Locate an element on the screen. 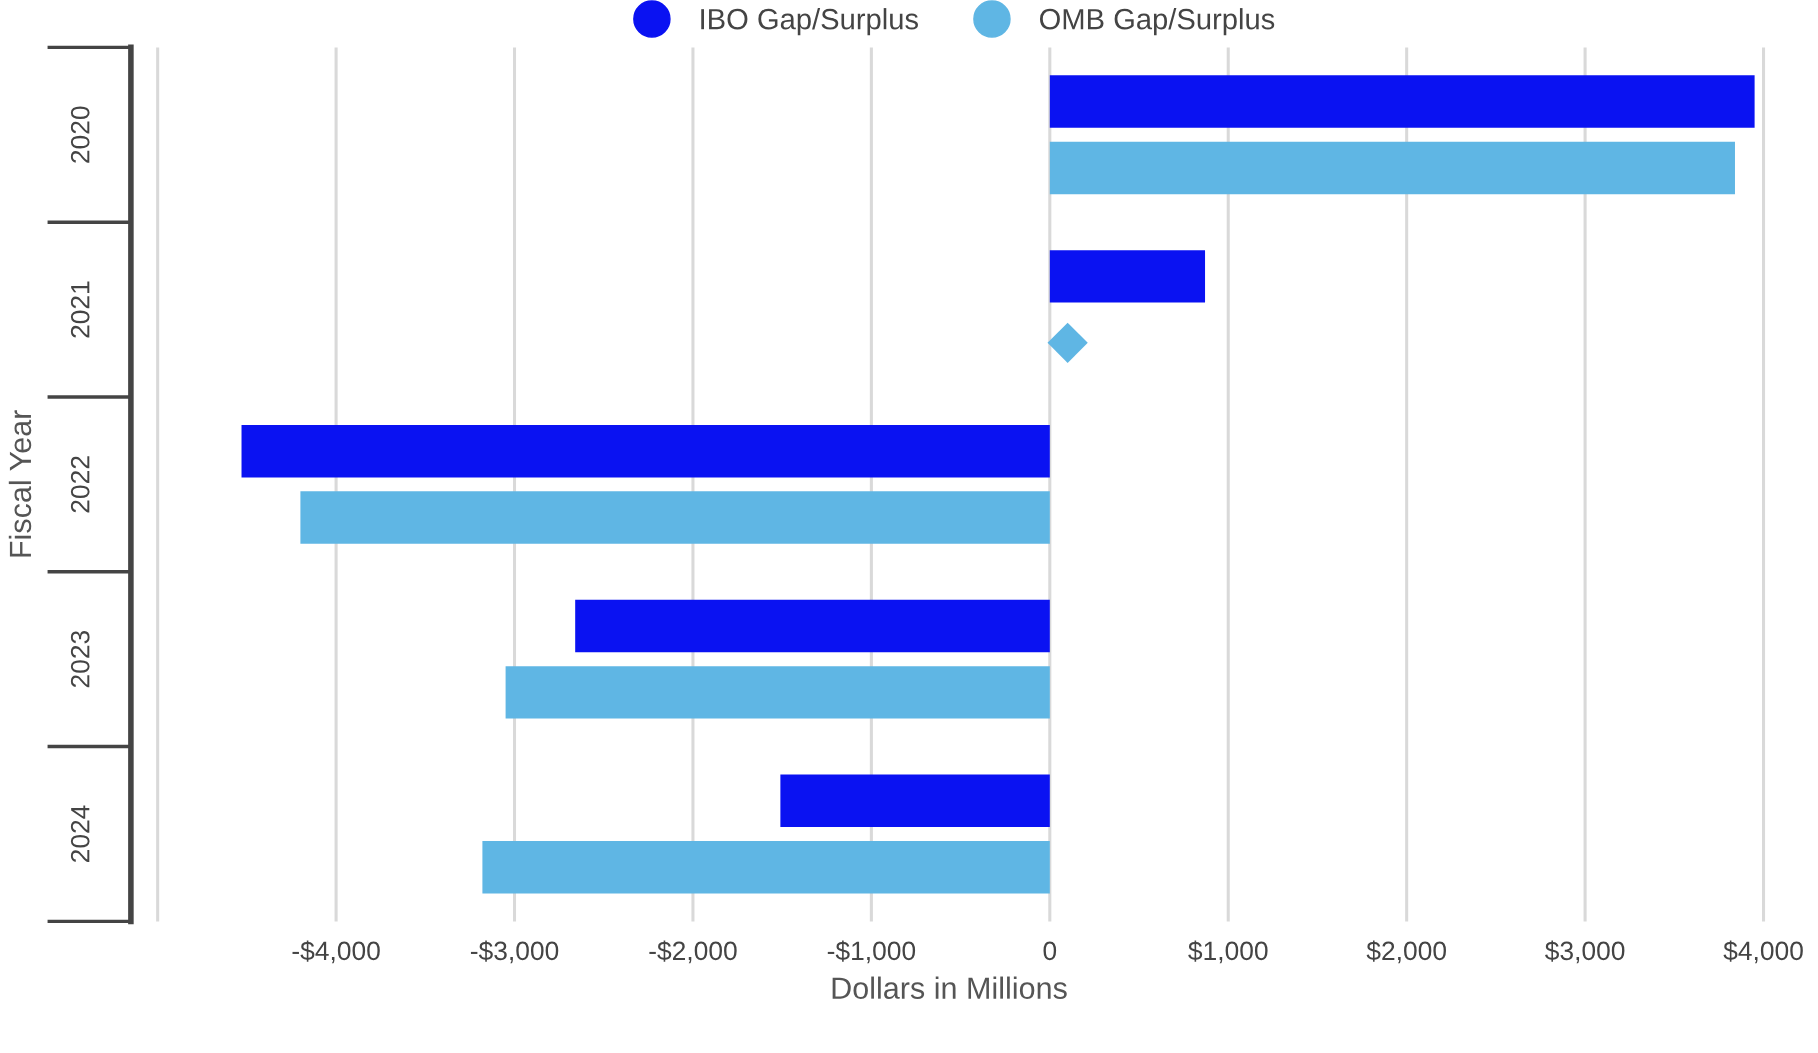 This screenshot has height=1053, width=1818. x-tick-label: $2,000 is located at coordinates (1406, 952).